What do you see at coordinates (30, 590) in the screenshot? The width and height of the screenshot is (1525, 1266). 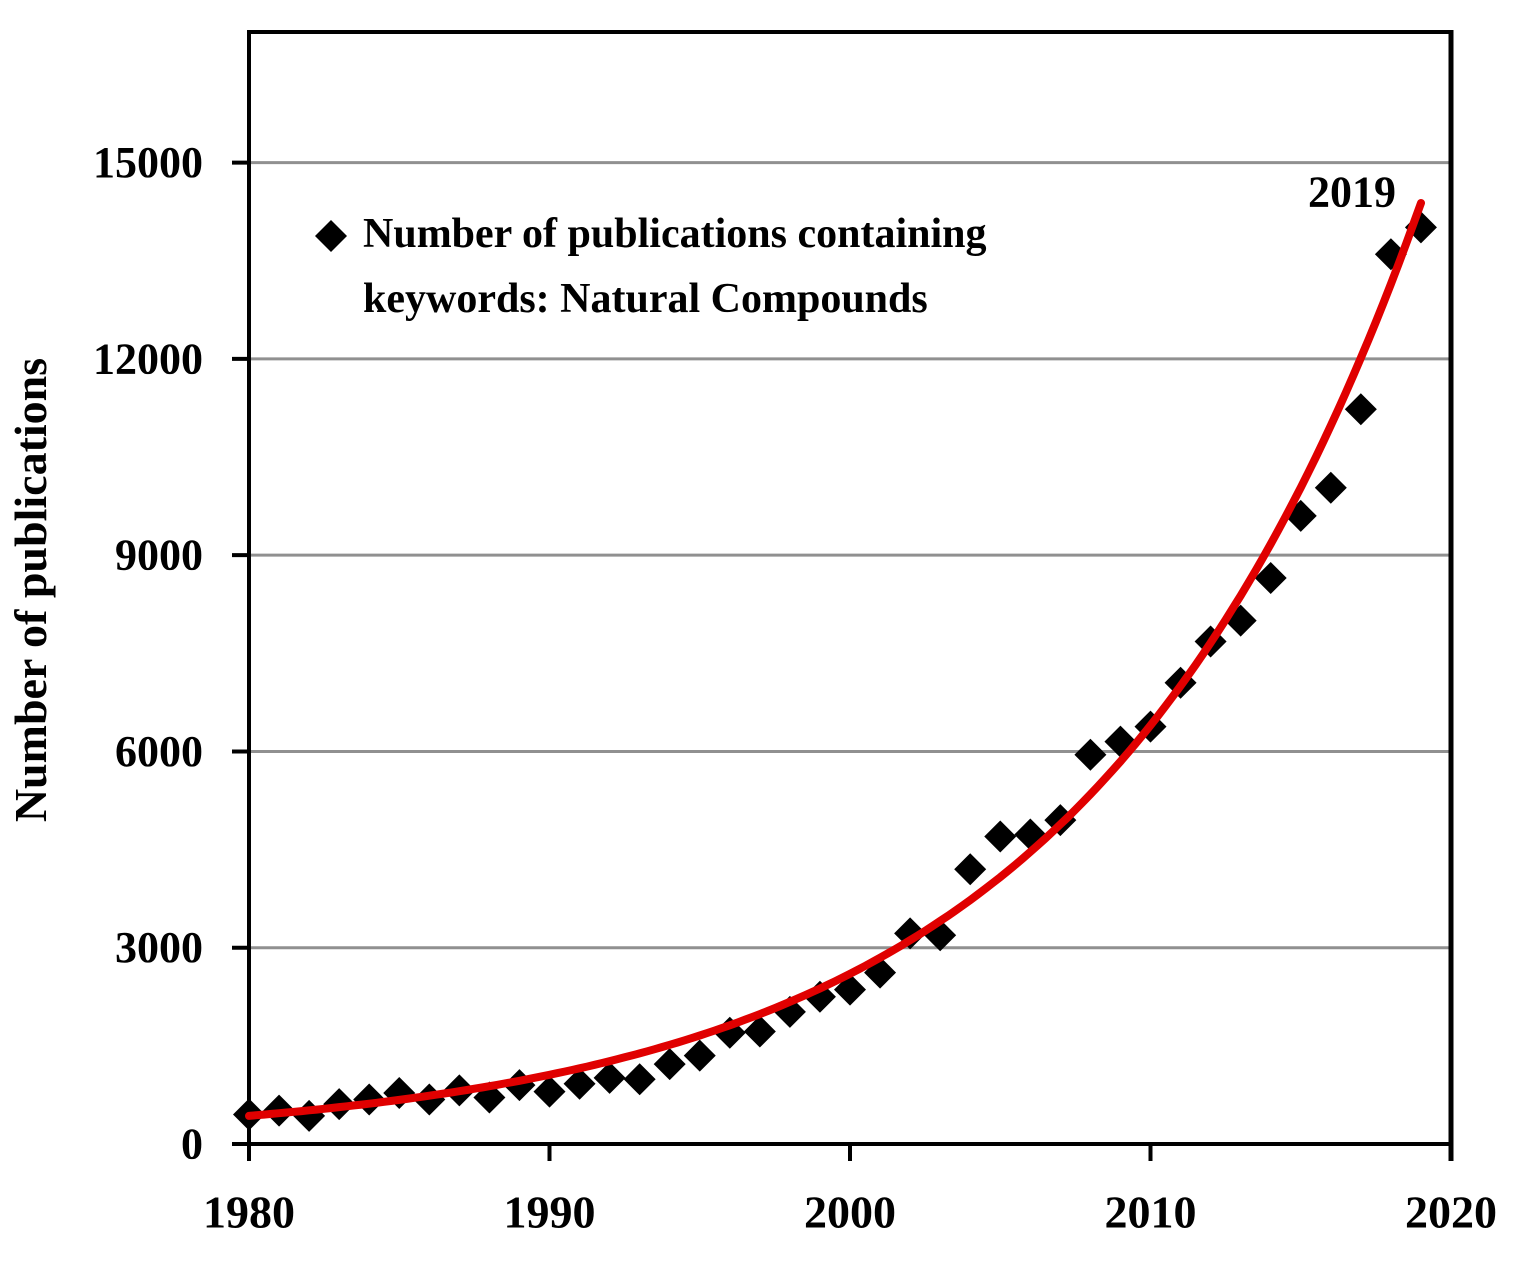 I see `y-axis-title: Number of publications` at bounding box center [30, 590].